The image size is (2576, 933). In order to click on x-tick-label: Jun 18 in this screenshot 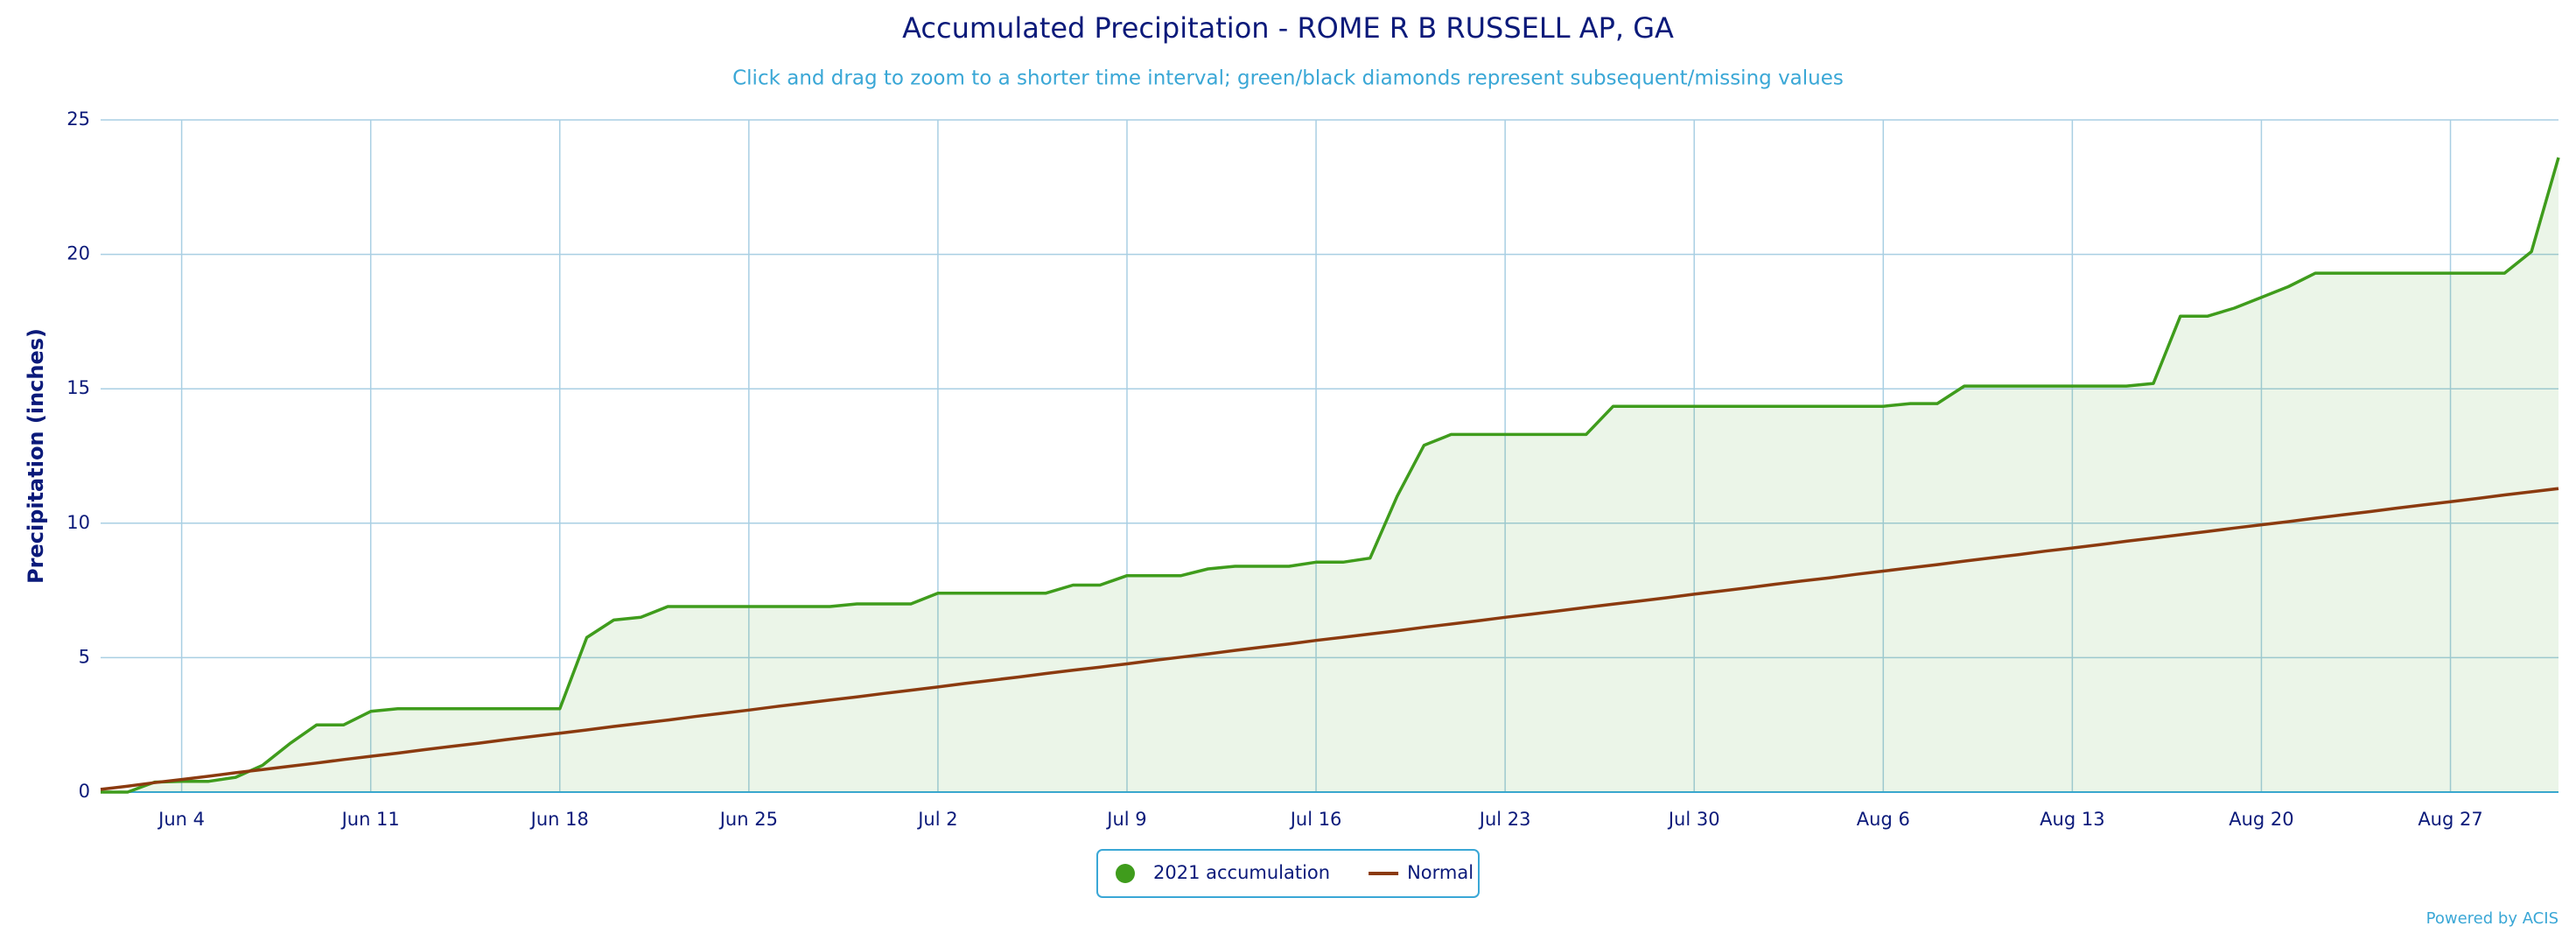, I will do `click(559, 819)`.